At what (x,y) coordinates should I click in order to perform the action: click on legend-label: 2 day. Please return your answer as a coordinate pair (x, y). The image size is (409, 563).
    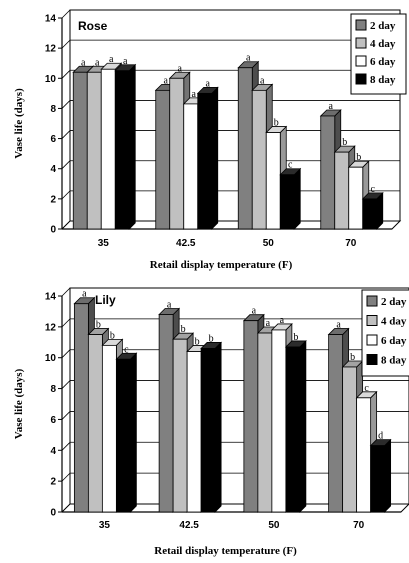
    Looking at the image, I should click on (394, 302).